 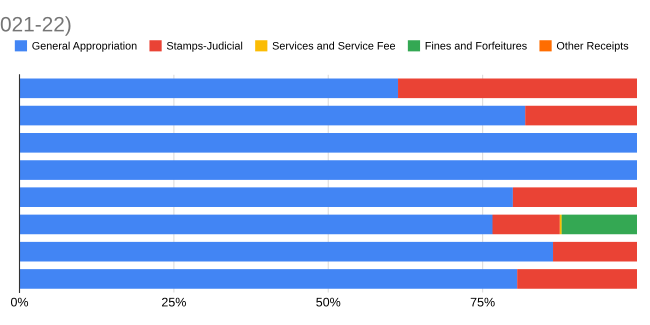 What do you see at coordinates (476, 46) in the screenshot?
I see `legend-label: Fines and Forfeitures` at bounding box center [476, 46].